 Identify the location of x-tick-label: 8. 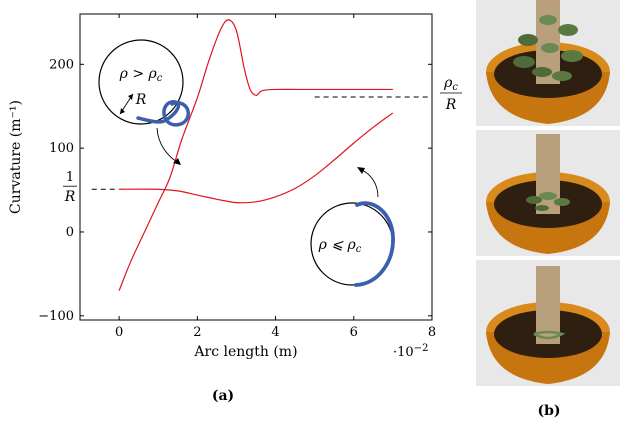
(432, 332).